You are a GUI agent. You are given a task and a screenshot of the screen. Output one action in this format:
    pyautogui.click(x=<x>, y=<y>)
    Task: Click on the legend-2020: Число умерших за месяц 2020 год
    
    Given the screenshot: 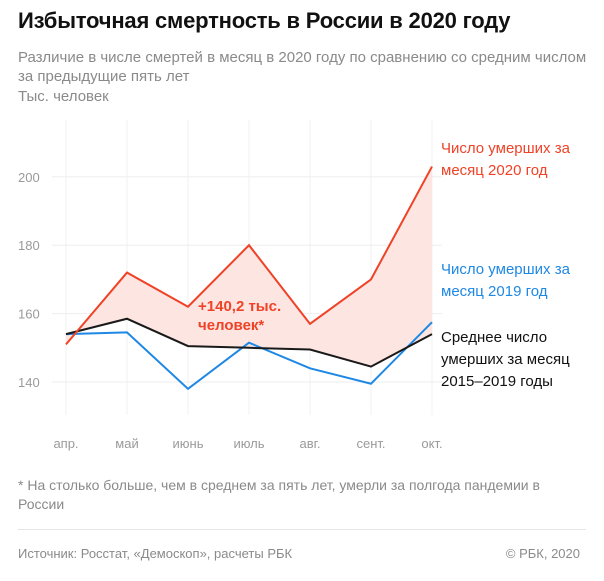 What is the action you would take?
    pyautogui.click(x=505, y=159)
    